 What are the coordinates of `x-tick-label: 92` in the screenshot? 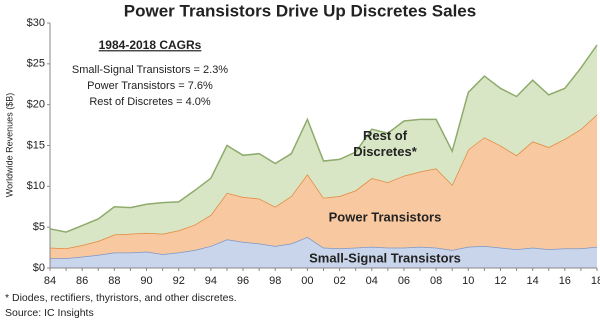 It's located at (179, 281).